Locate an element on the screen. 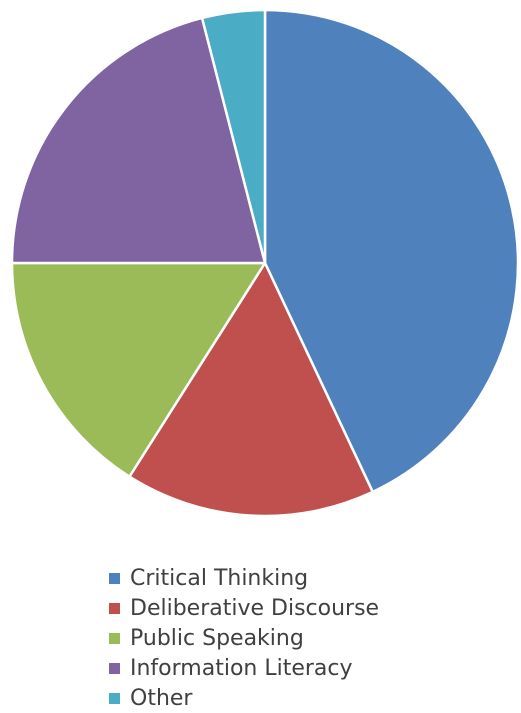 The width and height of the screenshot is (521, 713). legend-item-deliberative-discourse: Deliberative Discourse is located at coordinates (244, 608).